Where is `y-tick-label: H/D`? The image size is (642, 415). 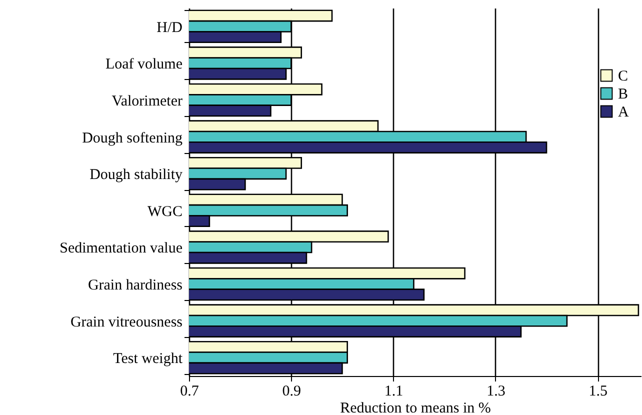
y-tick-label: H/D is located at coordinates (169, 28).